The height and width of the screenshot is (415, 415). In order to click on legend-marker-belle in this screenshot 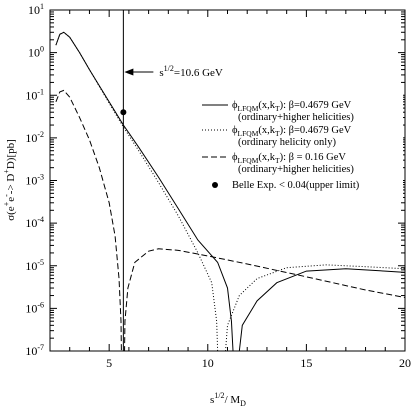, I will do `click(215, 185)`.